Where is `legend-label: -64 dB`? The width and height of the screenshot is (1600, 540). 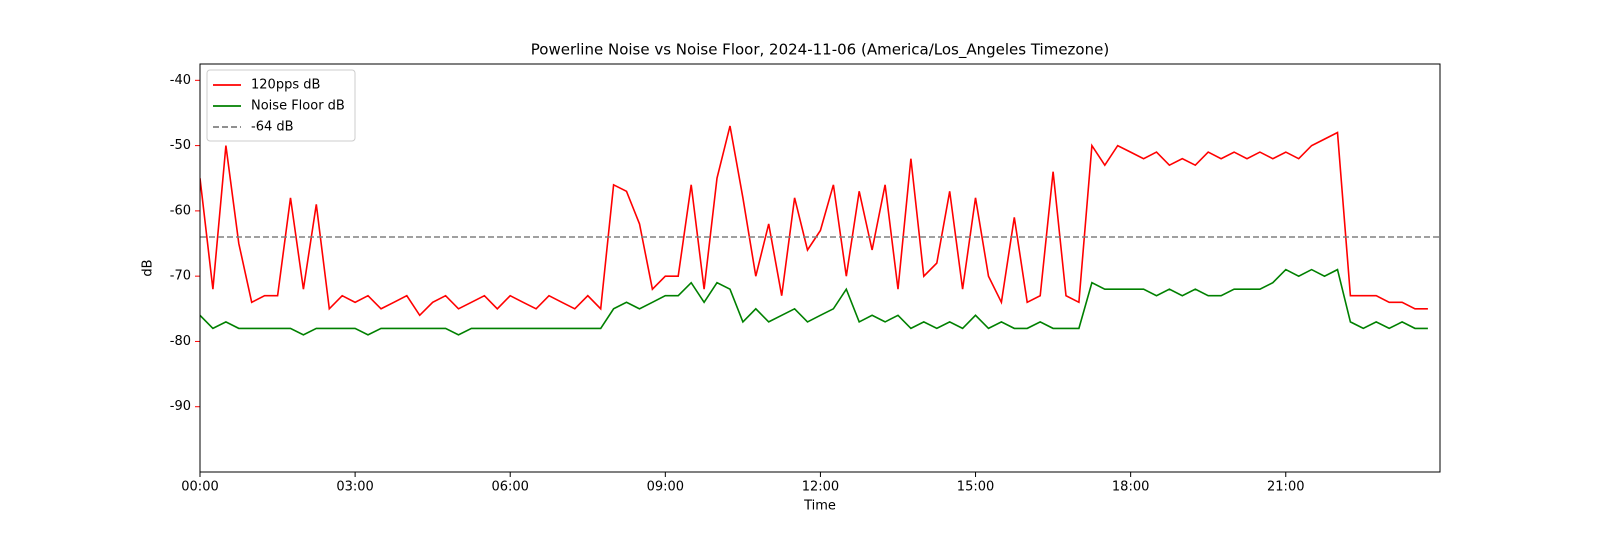
legend-label: -64 dB is located at coordinates (272, 127).